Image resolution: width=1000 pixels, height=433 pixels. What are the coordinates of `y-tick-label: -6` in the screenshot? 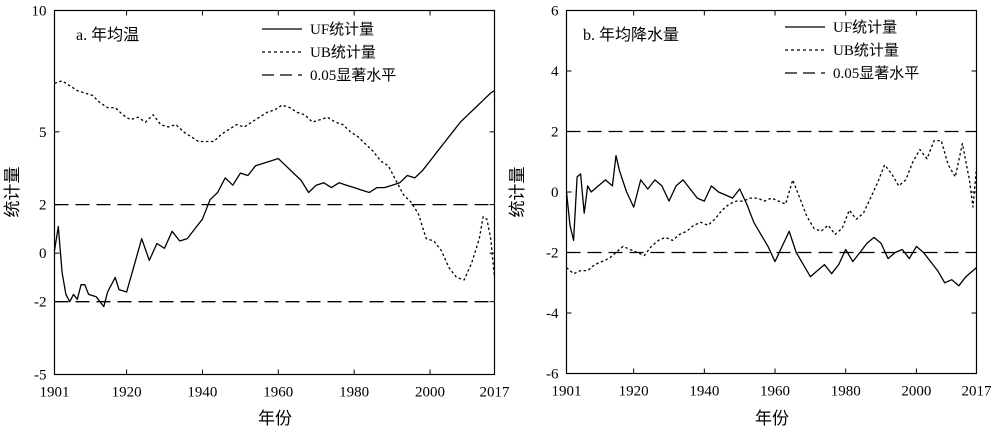 It's located at (552, 375).